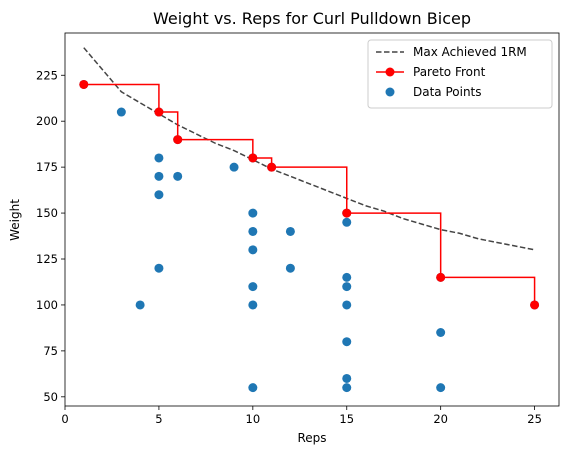 This screenshot has width=571, height=455. What do you see at coordinates (449, 72) in the screenshot?
I see `legend-label: Pareto Front` at bounding box center [449, 72].